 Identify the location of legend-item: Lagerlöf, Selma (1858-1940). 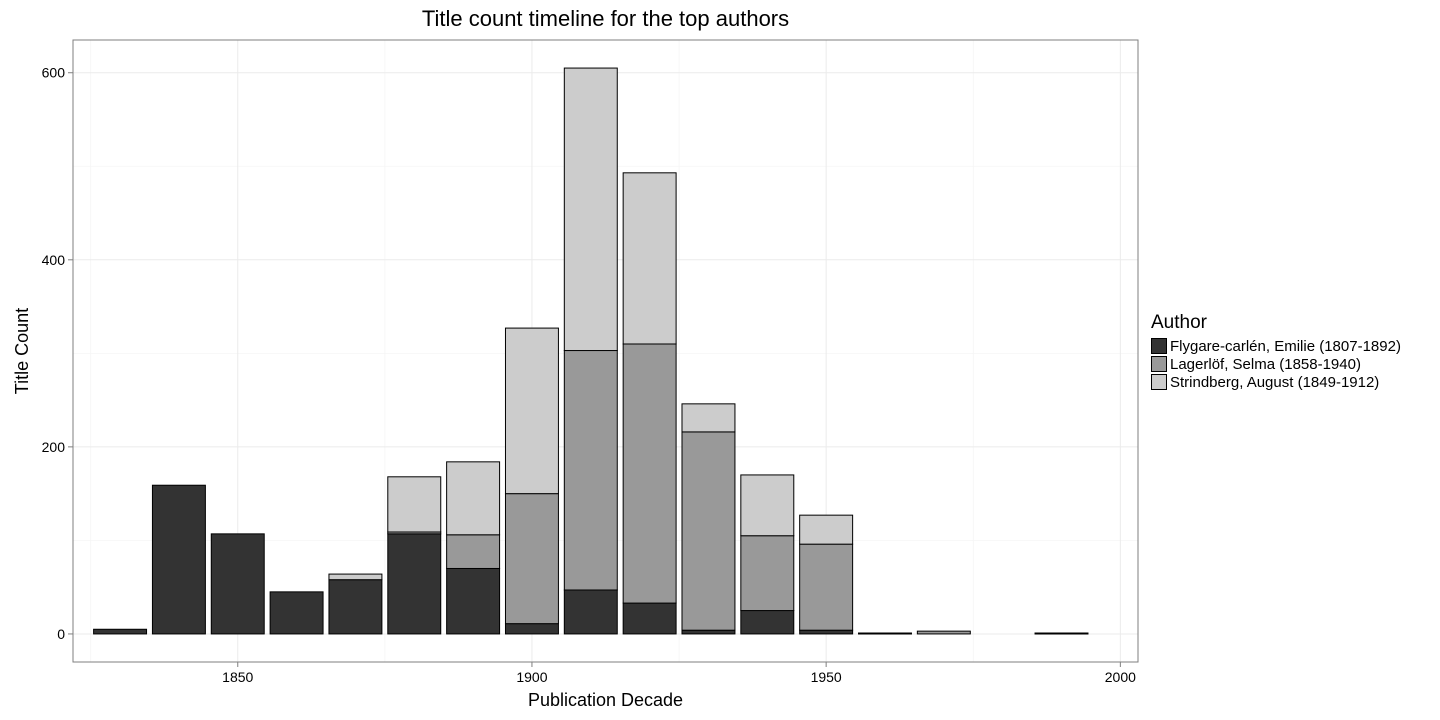
(1276, 364).